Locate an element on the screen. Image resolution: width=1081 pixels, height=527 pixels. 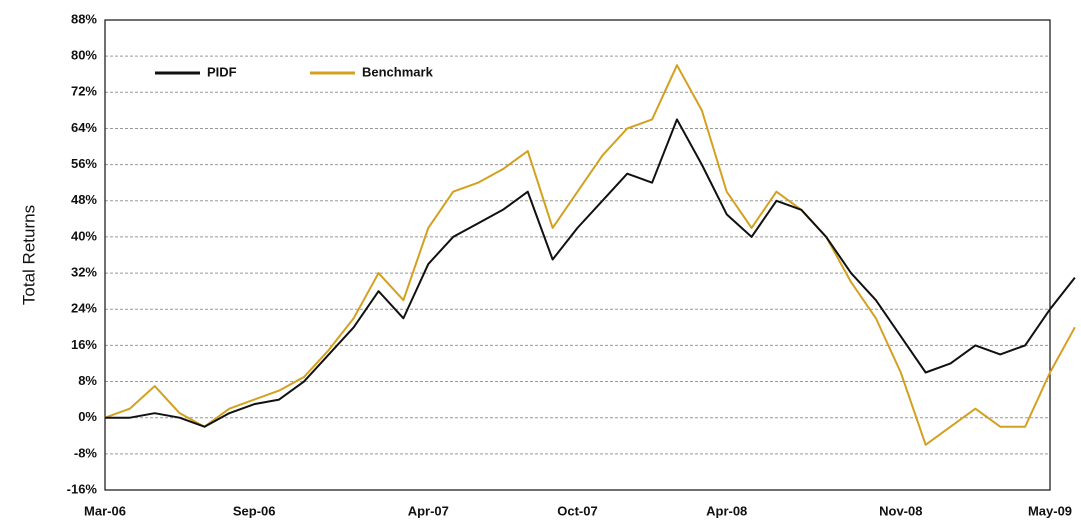
y-tick-label: 56% is located at coordinates (84, 163).